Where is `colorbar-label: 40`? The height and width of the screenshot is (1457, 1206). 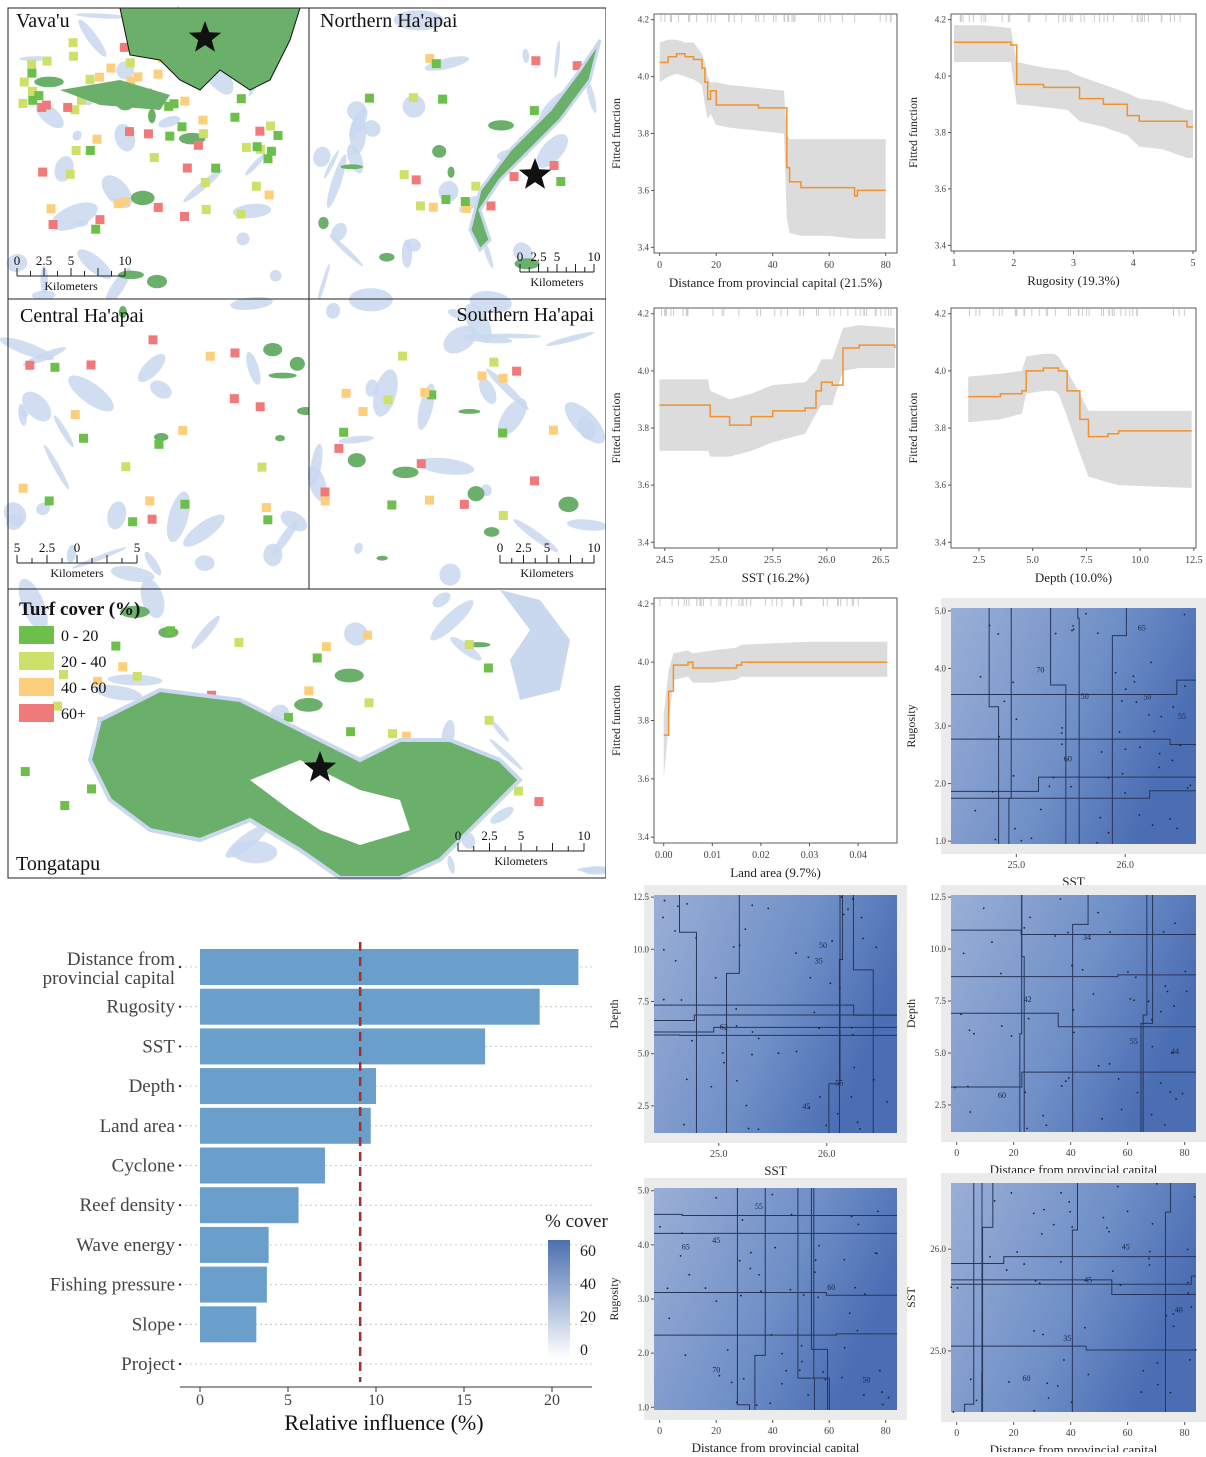
colorbar-label: 40 is located at coordinates (588, 1284).